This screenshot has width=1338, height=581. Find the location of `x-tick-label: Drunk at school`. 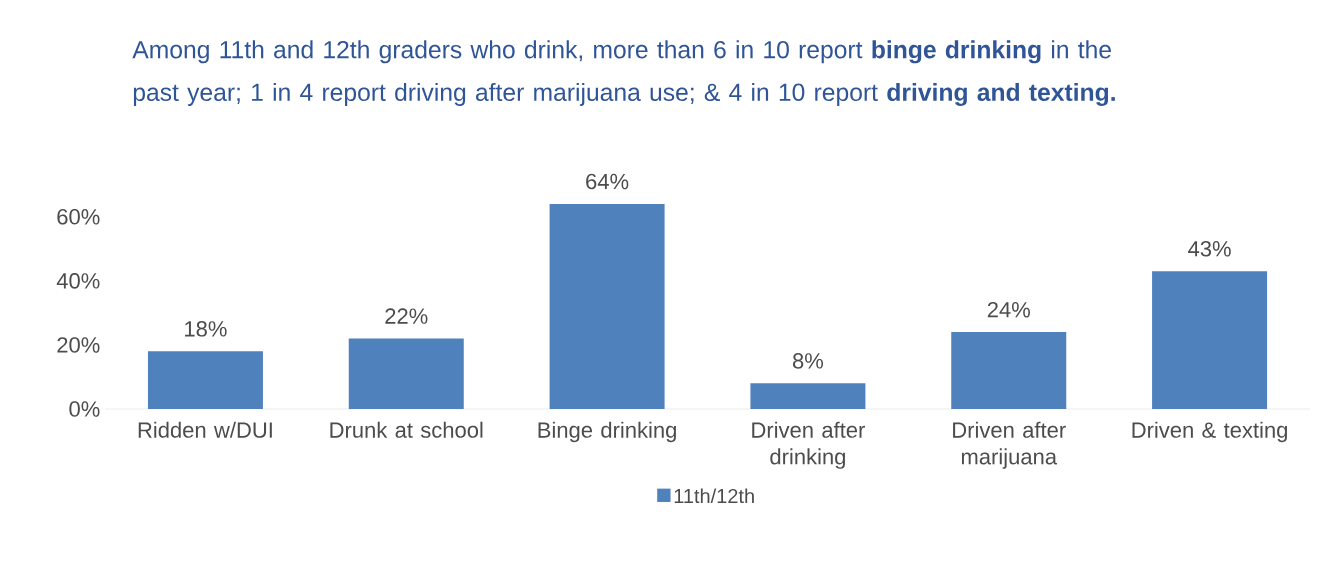

x-tick-label: Drunk at school is located at coordinates (406, 429).